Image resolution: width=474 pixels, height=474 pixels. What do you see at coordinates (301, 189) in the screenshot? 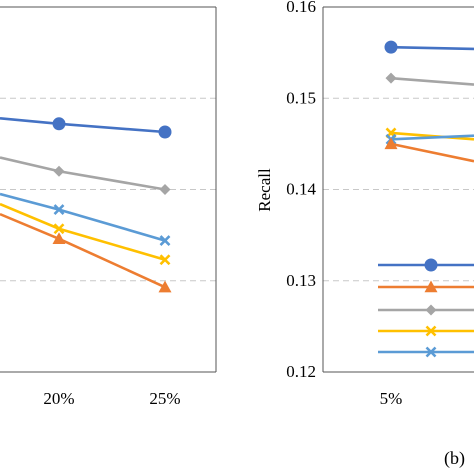
I see `y-tick-label: 0.14` at bounding box center [301, 189].